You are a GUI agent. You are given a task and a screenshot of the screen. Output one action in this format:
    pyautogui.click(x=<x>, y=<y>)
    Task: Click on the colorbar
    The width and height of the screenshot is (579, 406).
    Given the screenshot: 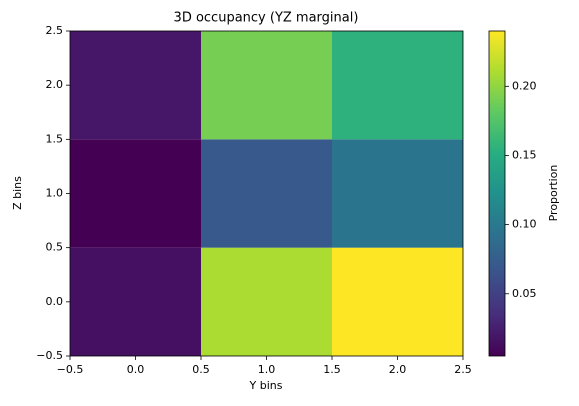 What is the action you would take?
    pyautogui.click(x=497, y=193)
    